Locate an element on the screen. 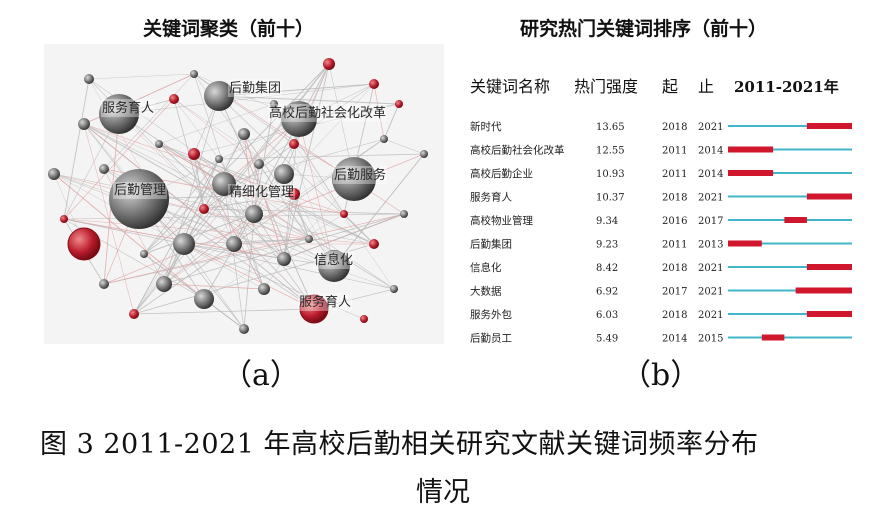  begin-year-cell: 2014 is located at coordinates (674, 339).